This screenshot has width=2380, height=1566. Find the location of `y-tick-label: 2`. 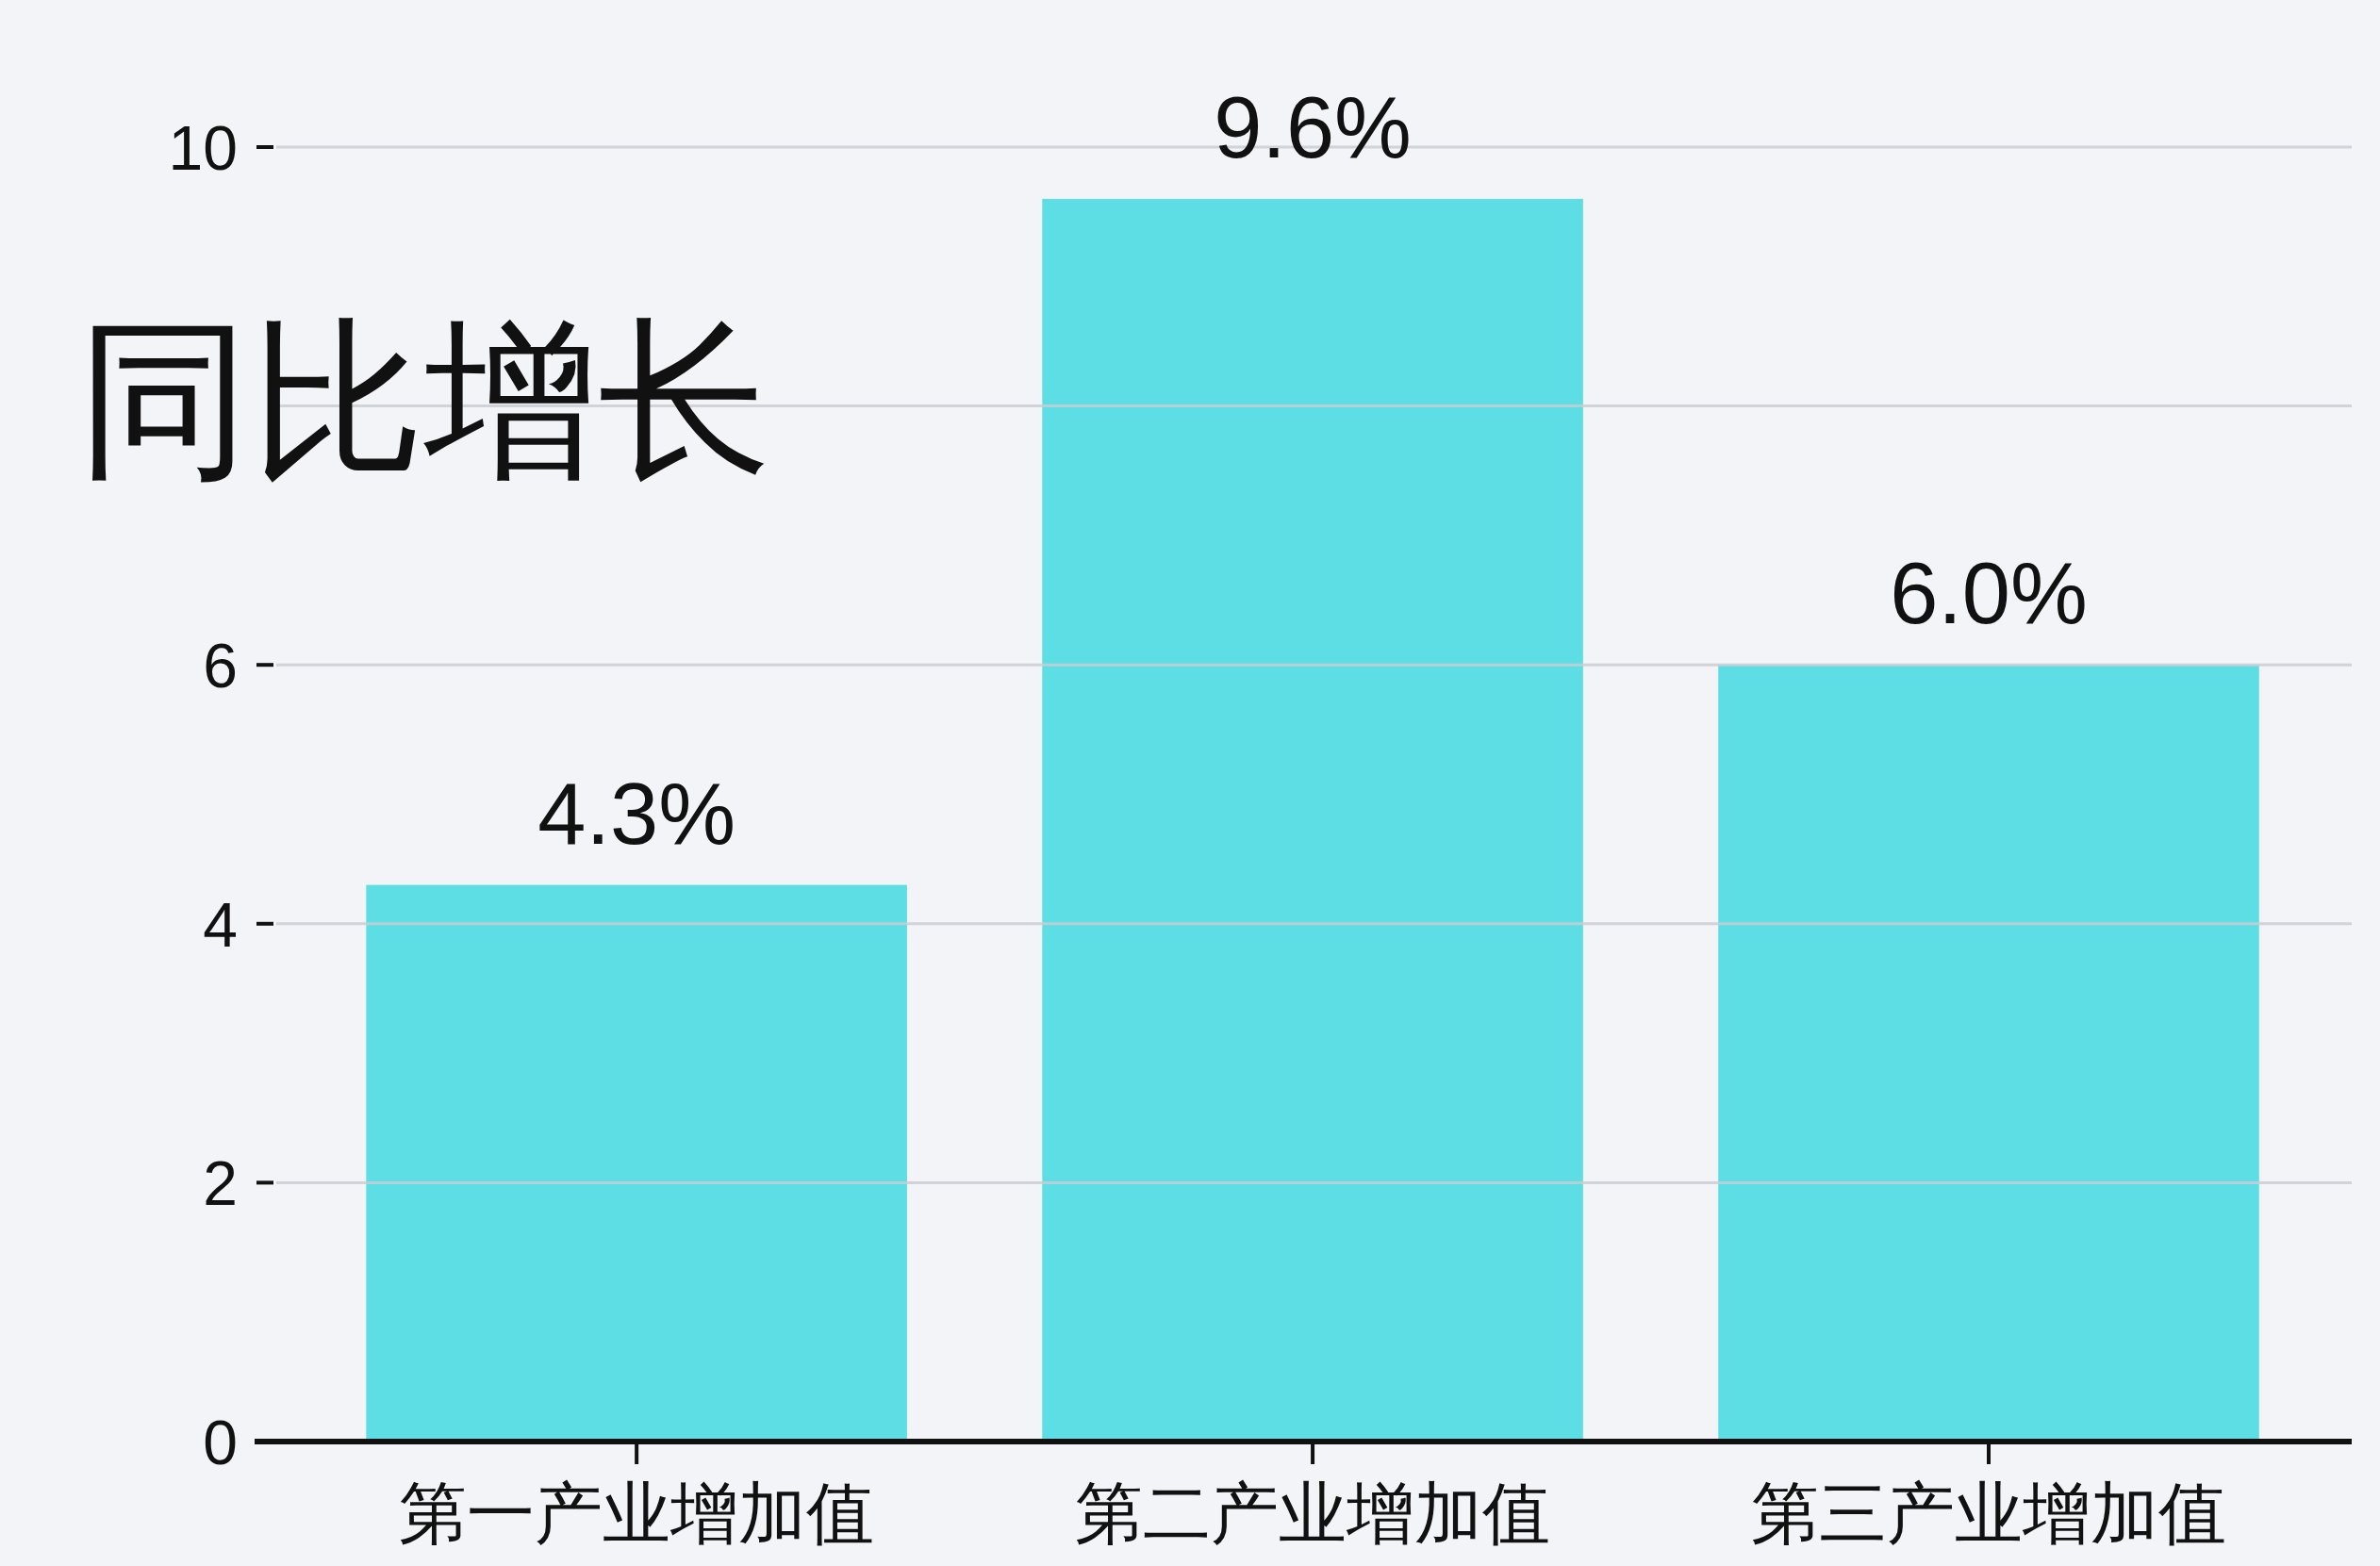

y-tick-label: 2 is located at coordinates (220, 1183).